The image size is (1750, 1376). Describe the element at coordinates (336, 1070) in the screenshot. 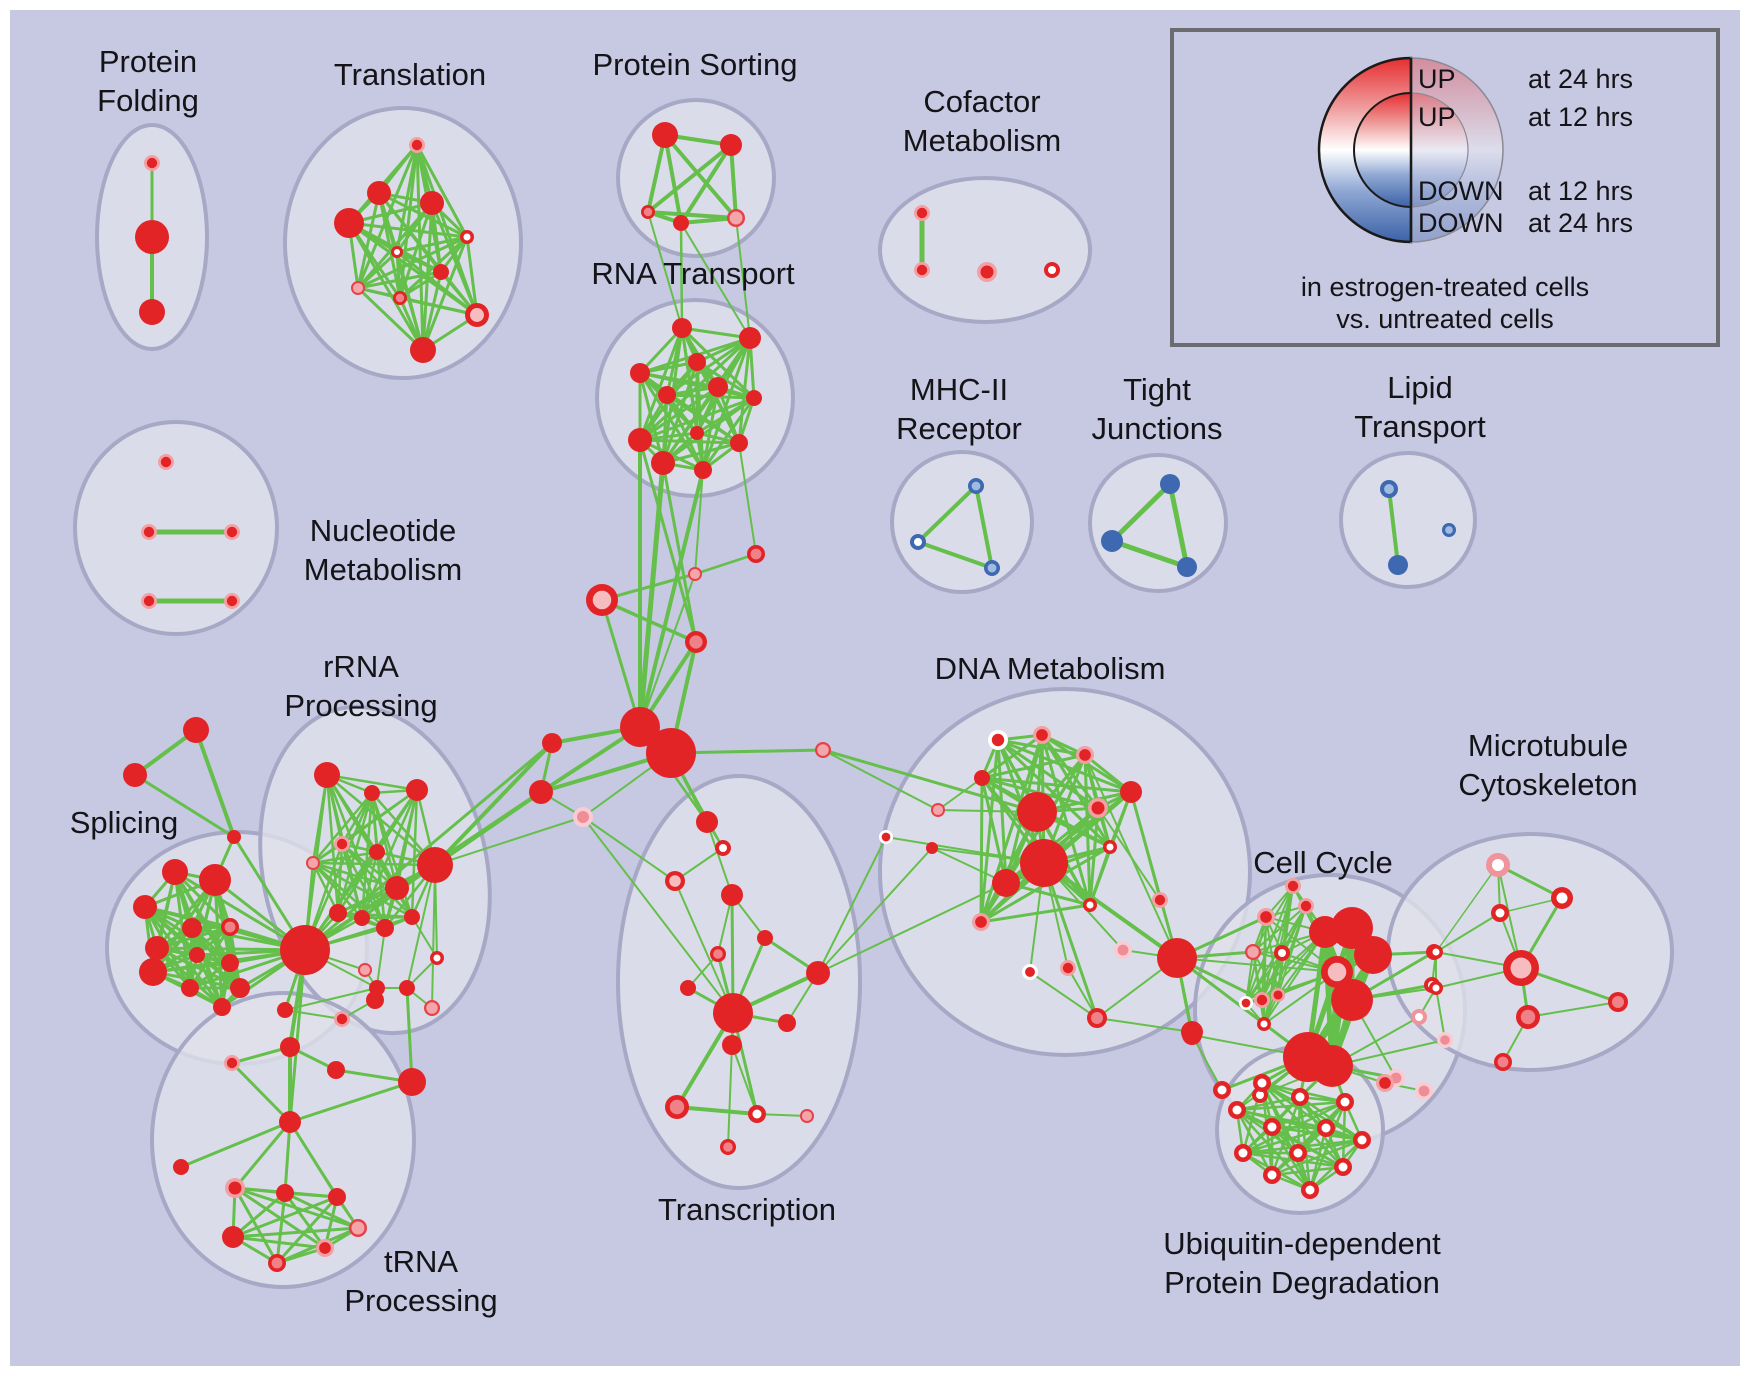

I see `node-br8` at that location.